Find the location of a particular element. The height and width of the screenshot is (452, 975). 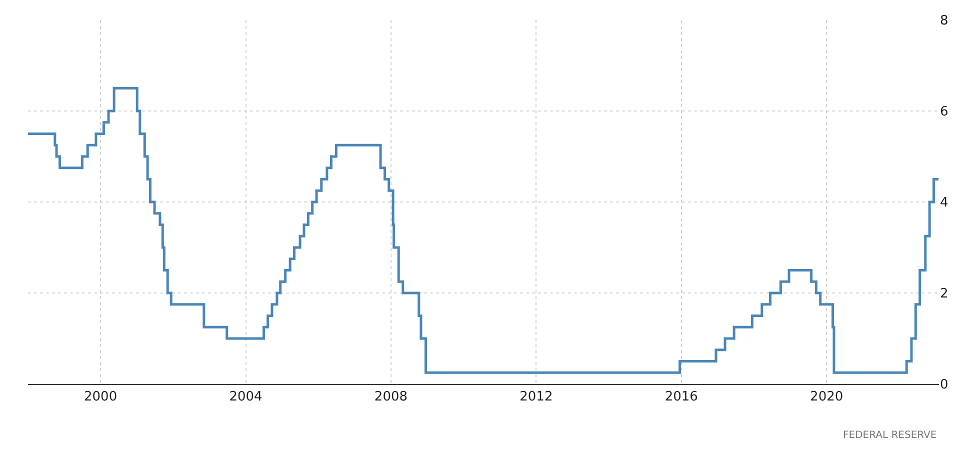

y-tick-label: 6 is located at coordinates (944, 112).